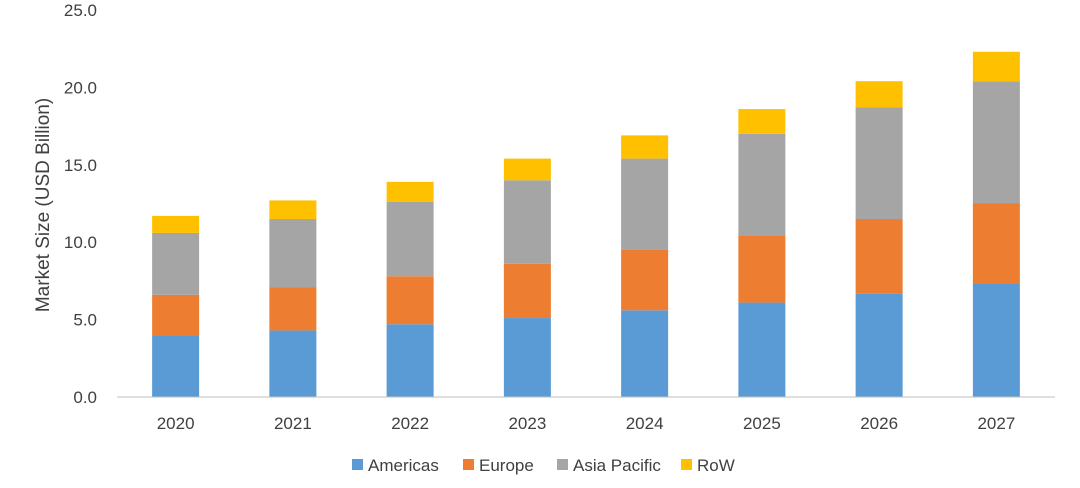  What do you see at coordinates (527, 423) in the screenshot?
I see `x-tick-label: 2023` at bounding box center [527, 423].